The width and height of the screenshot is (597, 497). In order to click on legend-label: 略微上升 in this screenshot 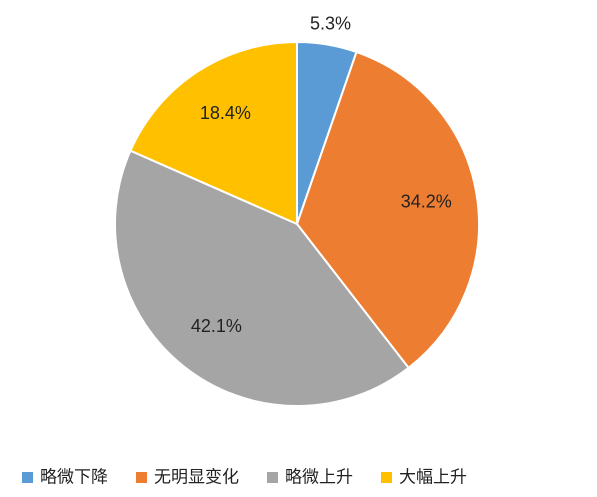, I will do `click(319, 476)`.